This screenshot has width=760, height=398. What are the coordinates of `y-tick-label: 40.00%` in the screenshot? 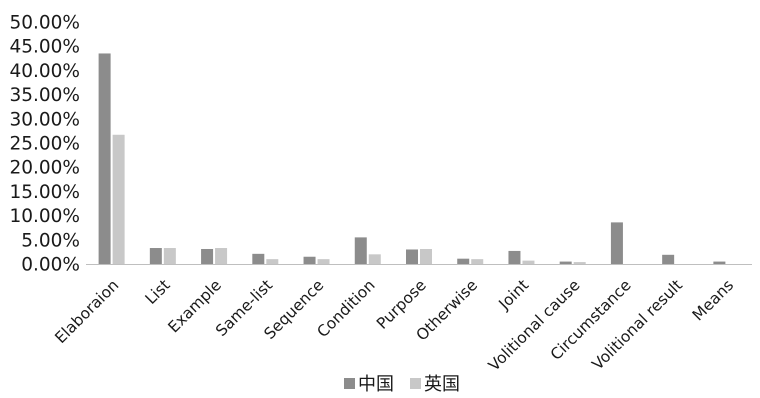 It's located at (44, 71).